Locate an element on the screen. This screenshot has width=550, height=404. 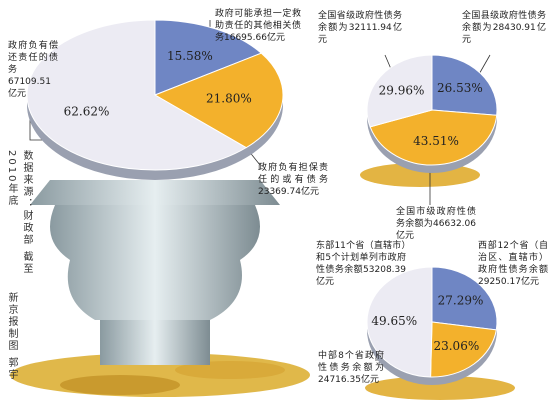
value-label: 26.53% is located at coordinates (460, 88).